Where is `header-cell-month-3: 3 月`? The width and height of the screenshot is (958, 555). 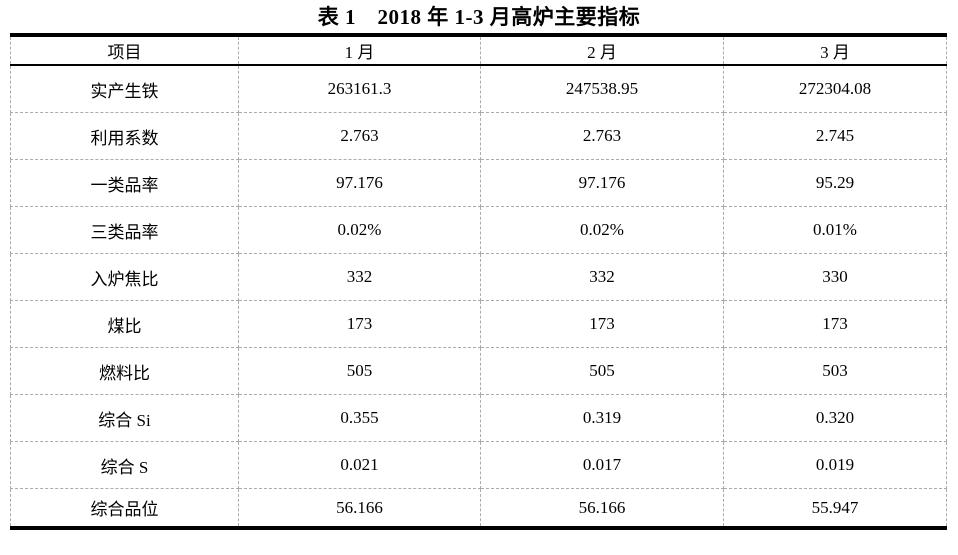
header-cell-month-3: 3 月 is located at coordinates (835, 50).